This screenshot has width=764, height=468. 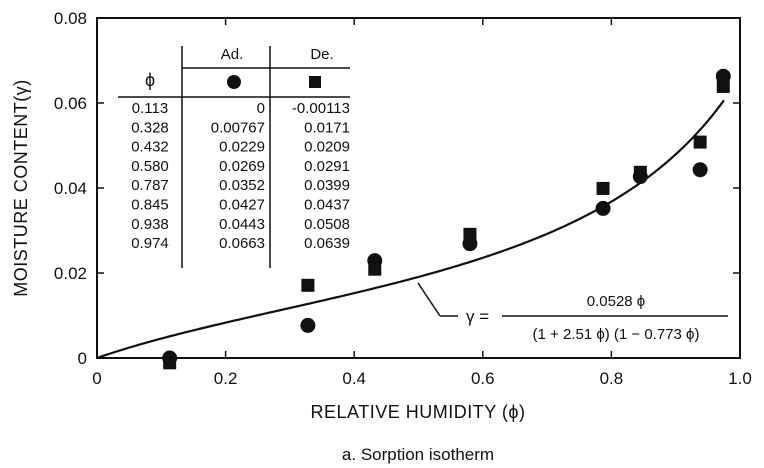 What do you see at coordinates (242, 205) in the screenshot?
I see `table-cell-ad: 0.0427` at bounding box center [242, 205].